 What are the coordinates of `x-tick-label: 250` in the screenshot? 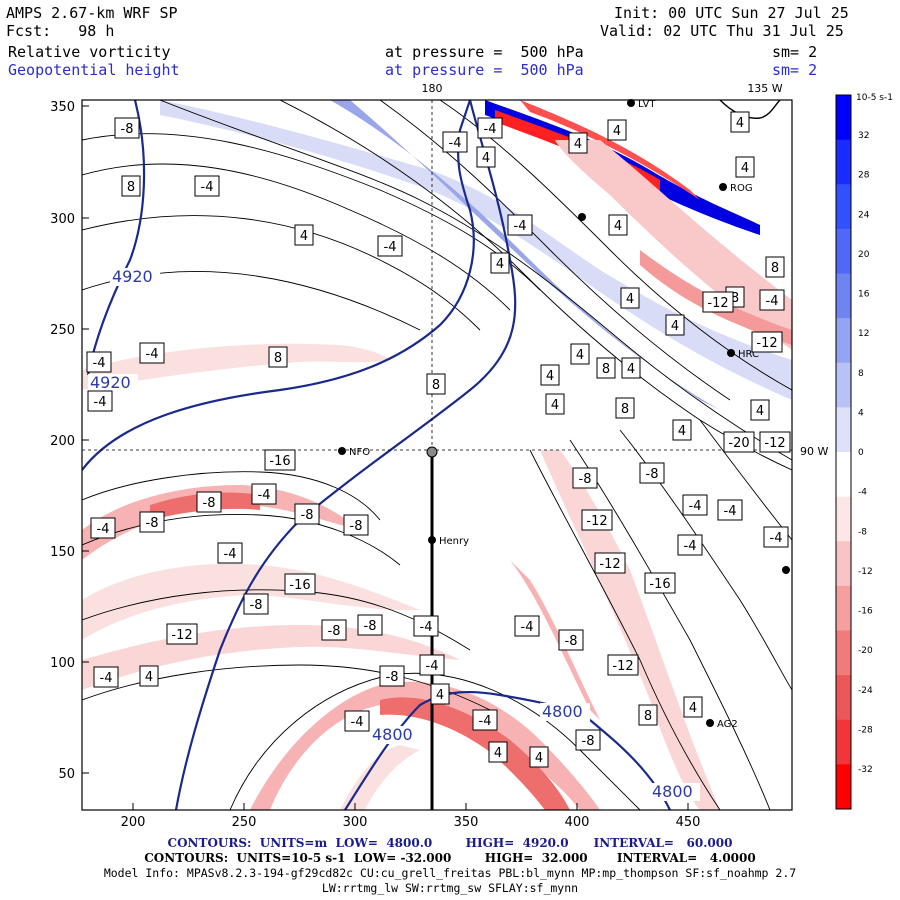 It's located at (244, 822).